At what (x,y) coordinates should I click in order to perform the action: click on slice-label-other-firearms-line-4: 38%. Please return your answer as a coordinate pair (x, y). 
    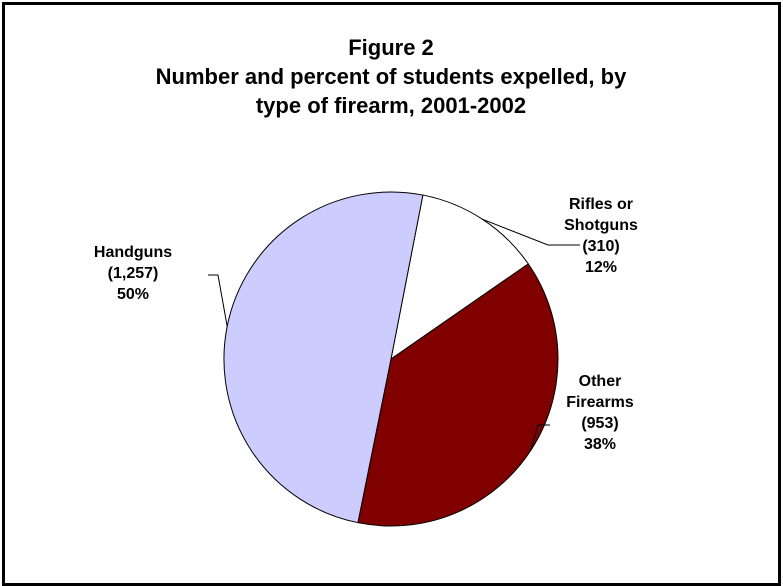
    Looking at the image, I should click on (600, 444).